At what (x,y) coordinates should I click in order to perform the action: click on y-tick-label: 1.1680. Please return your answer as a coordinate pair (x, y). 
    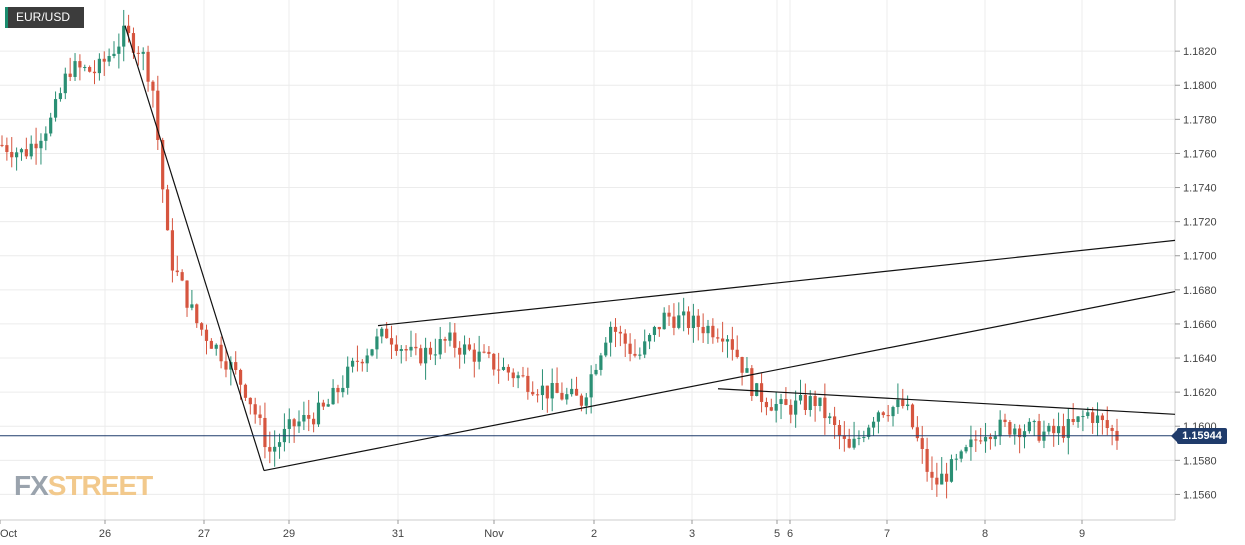
    Looking at the image, I should click on (1200, 291).